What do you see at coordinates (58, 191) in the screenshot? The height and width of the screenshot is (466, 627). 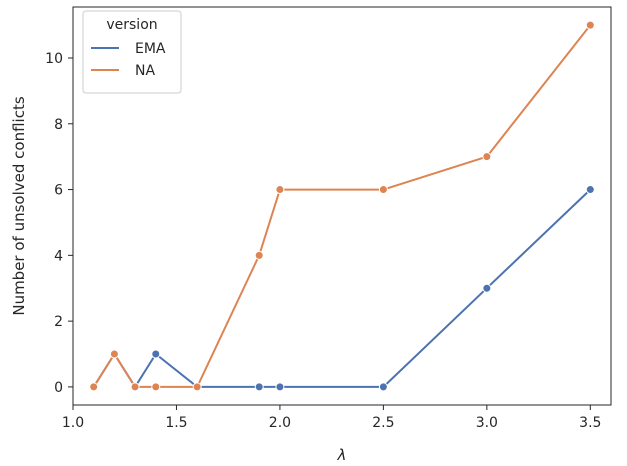 I see `y-tick-label: 6` at bounding box center [58, 191].